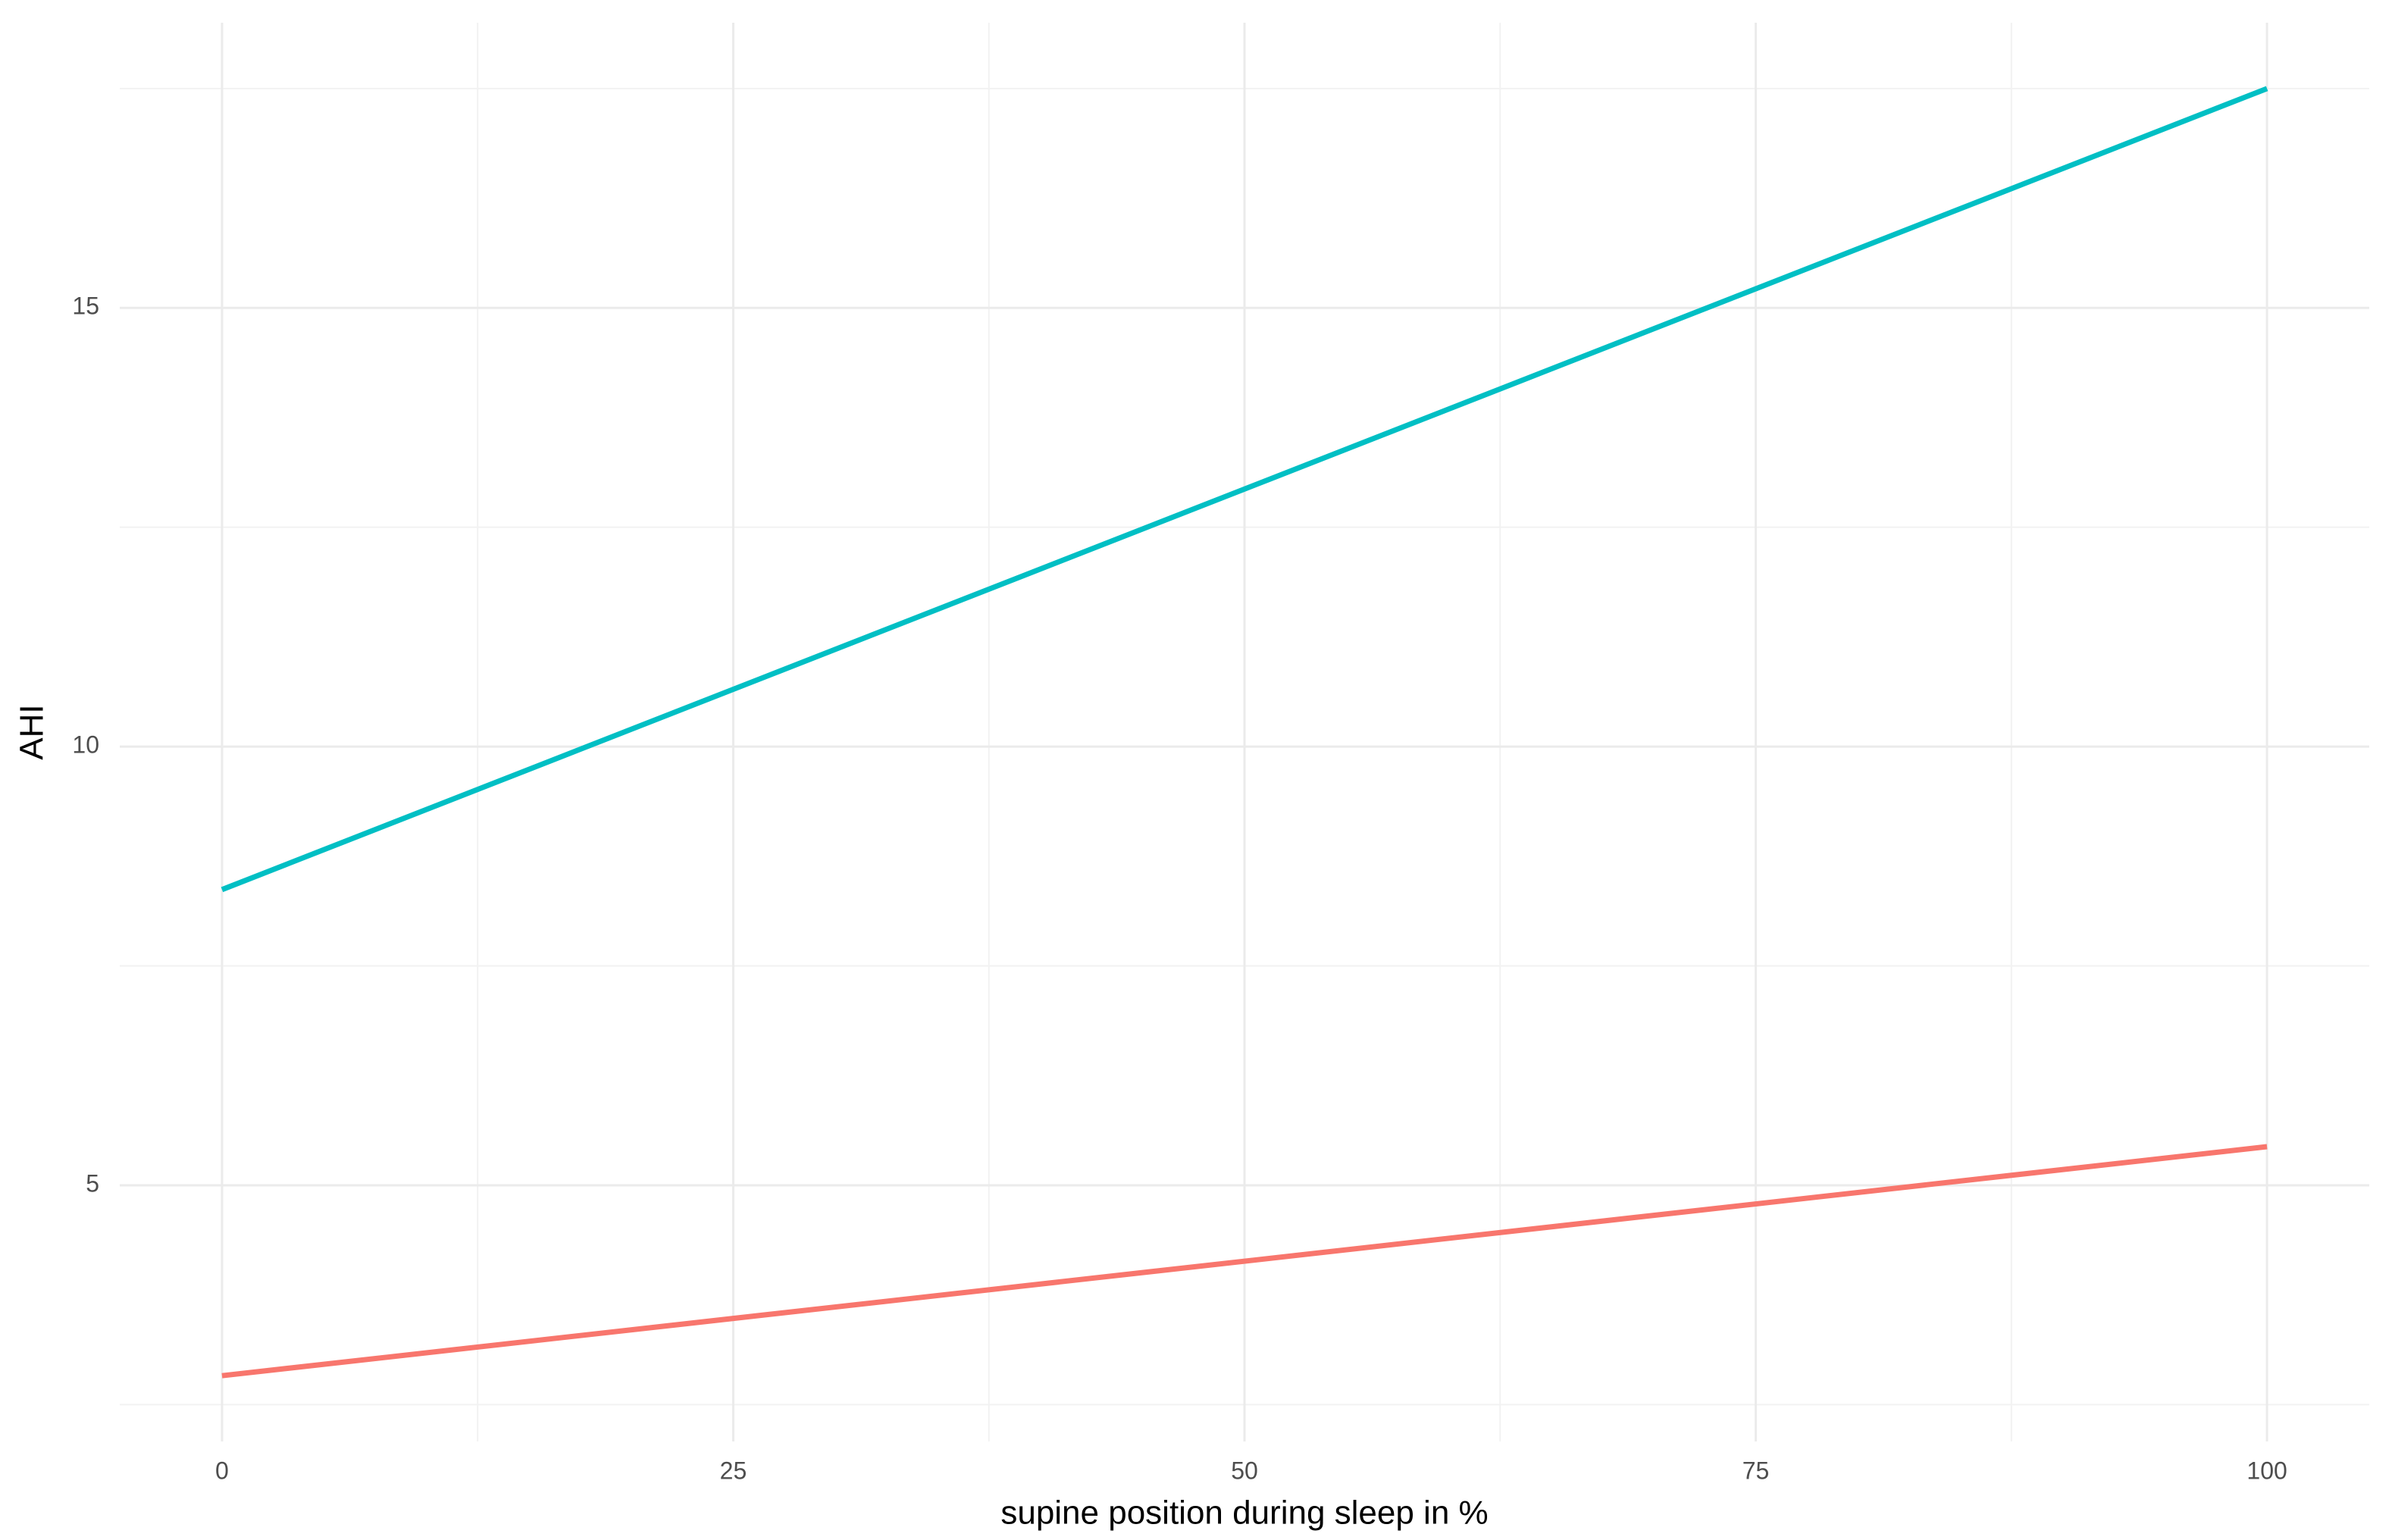 The image size is (2392, 1540). Describe the element at coordinates (1244, 1513) in the screenshot. I see `x-axis-title: supine position during sleep in %` at that location.